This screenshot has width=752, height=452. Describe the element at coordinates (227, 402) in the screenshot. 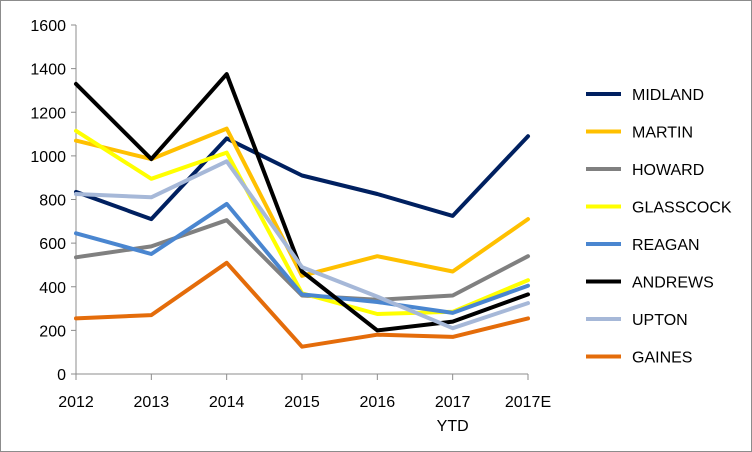

I see `x-tick-label: 2014` at that location.